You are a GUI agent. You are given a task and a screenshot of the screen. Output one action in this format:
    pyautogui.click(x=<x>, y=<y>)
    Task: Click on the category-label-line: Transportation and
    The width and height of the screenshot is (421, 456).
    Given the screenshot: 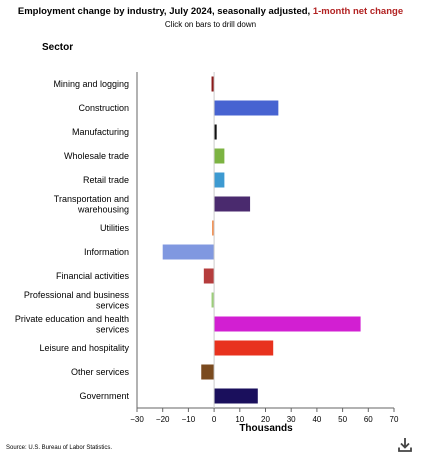 What is the action you would take?
    pyautogui.click(x=91, y=199)
    